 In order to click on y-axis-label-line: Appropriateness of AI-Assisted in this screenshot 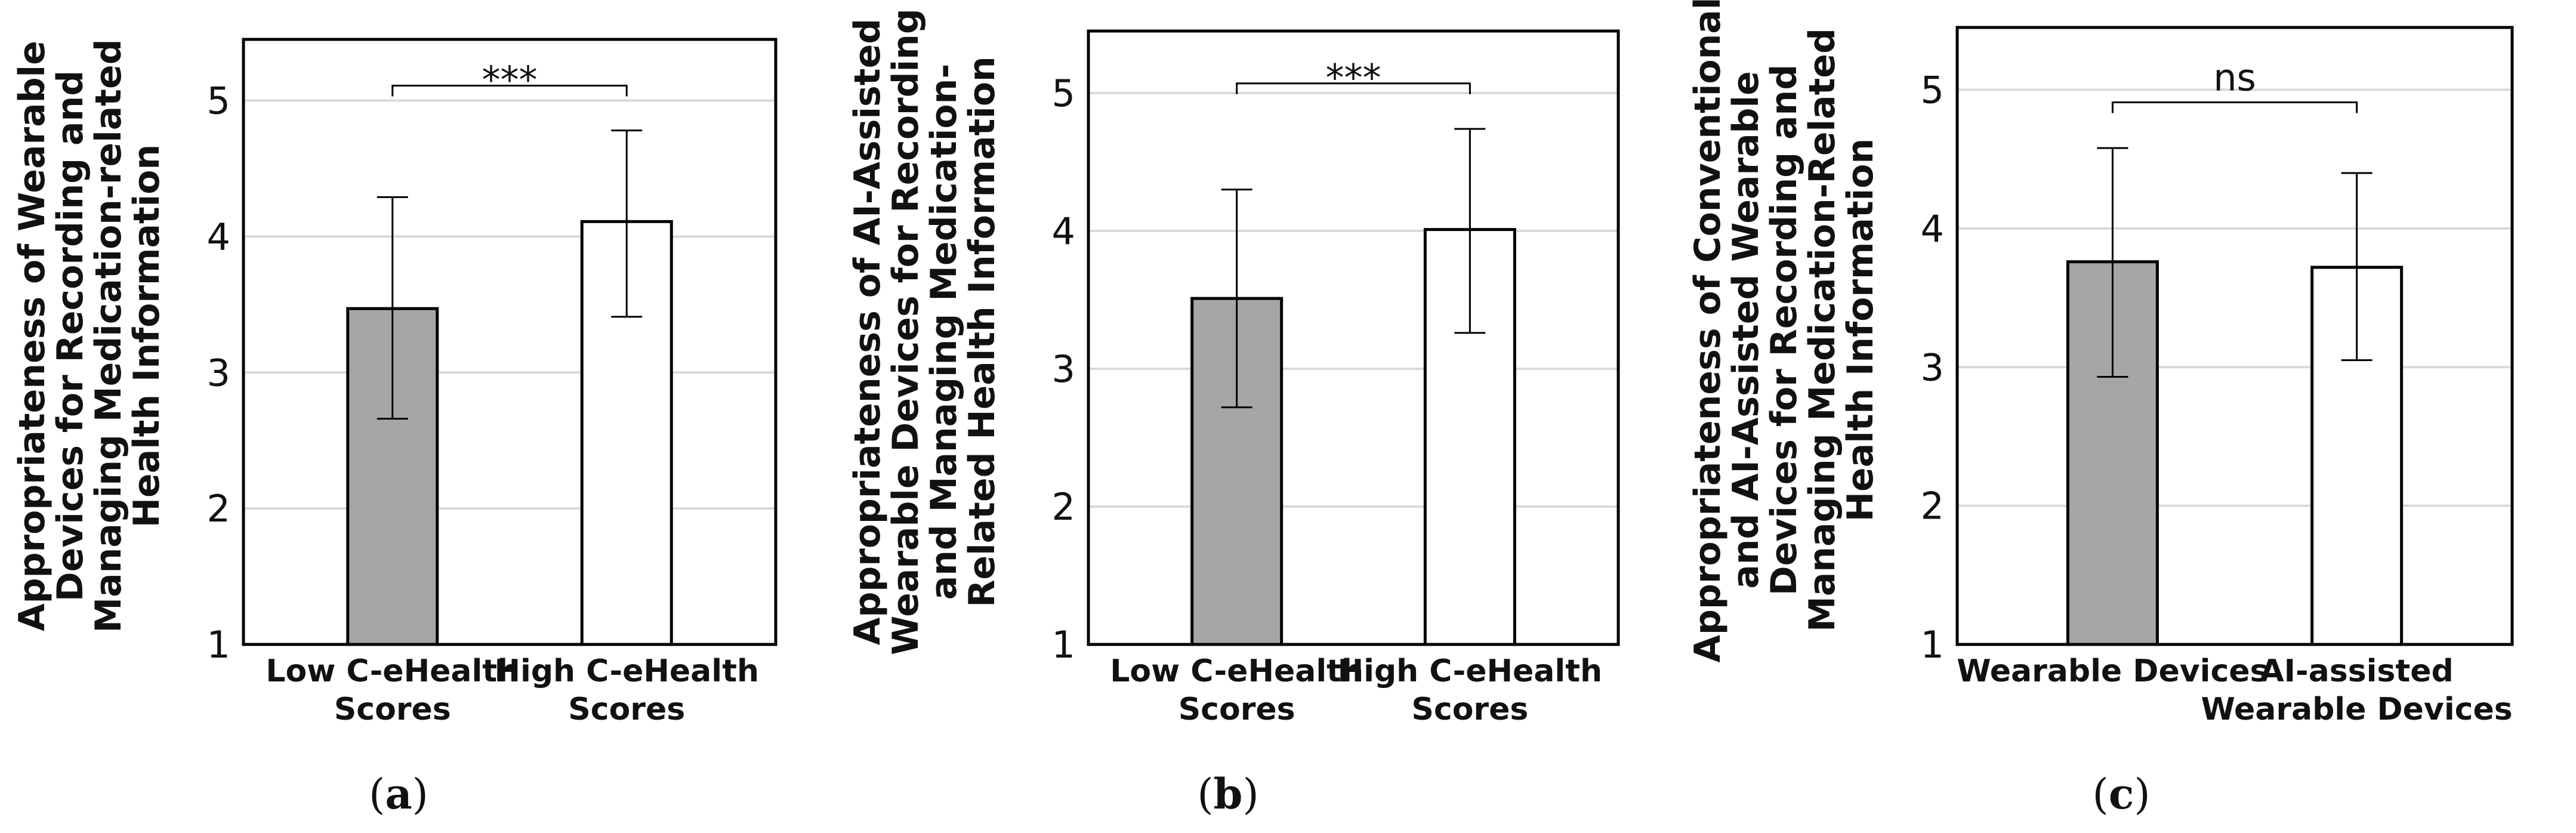, I will do `click(868, 331)`.